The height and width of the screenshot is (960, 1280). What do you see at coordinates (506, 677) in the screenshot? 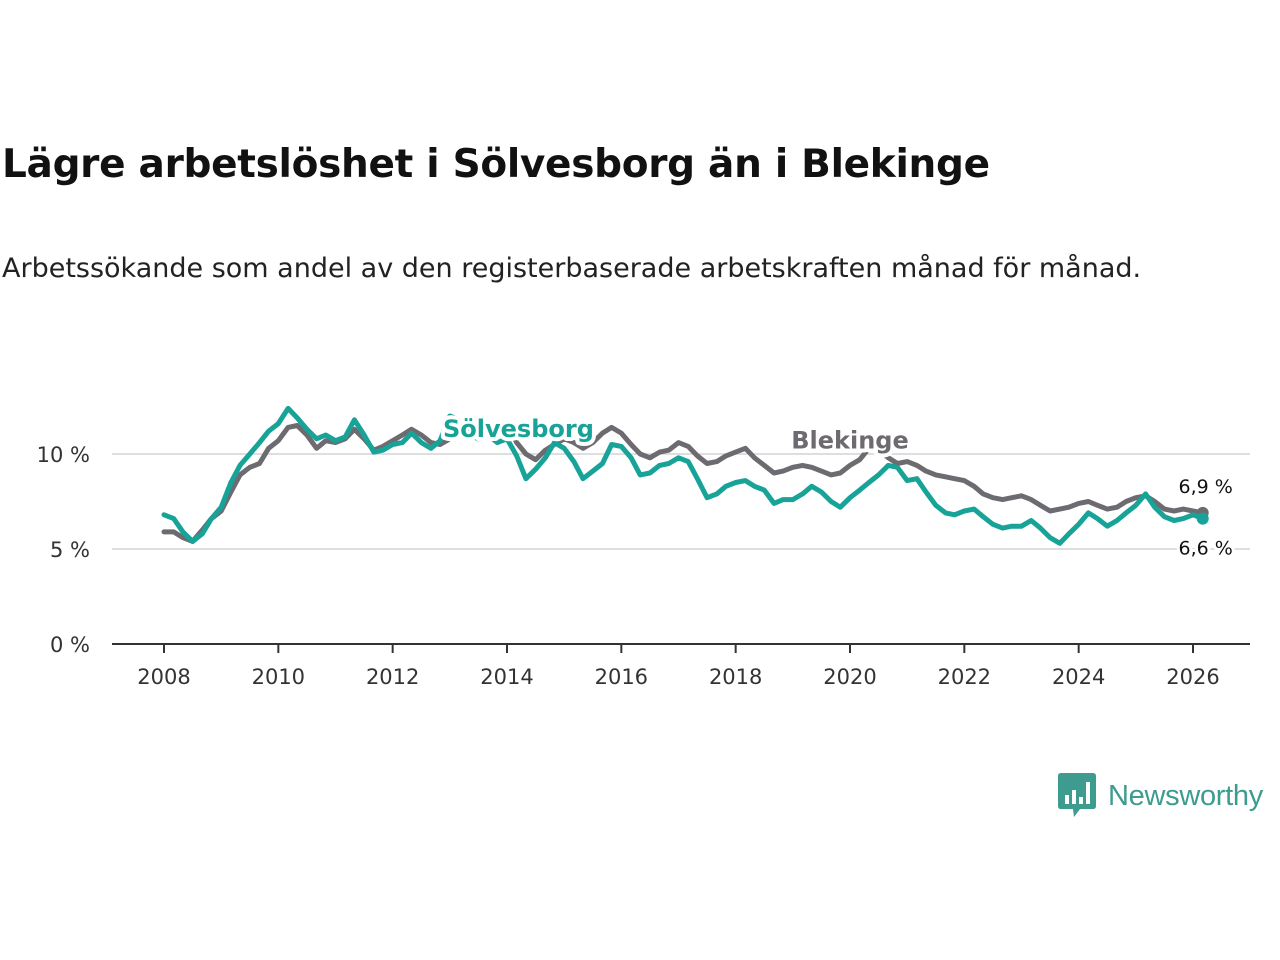
I see `x-tick-label: 2014` at bounding box center [506, 677].